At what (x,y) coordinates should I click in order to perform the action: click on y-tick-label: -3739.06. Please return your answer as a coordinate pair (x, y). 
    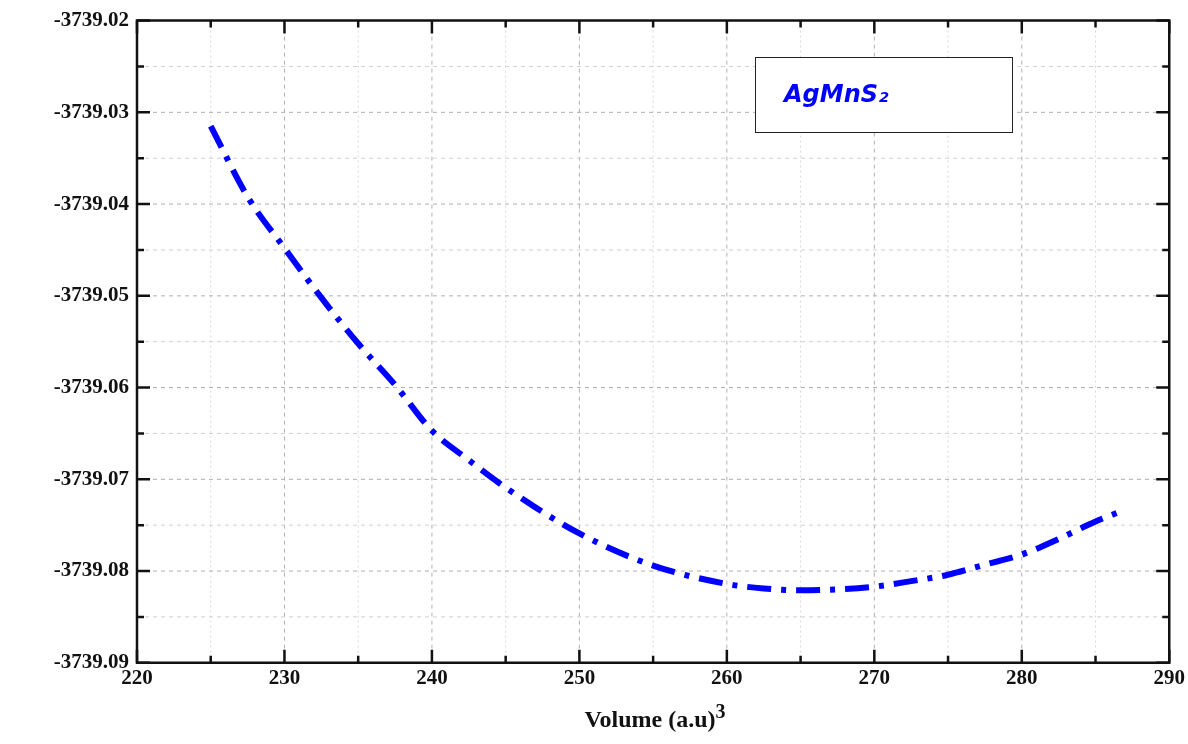
    Looking at the image, I should click on (91, 385).